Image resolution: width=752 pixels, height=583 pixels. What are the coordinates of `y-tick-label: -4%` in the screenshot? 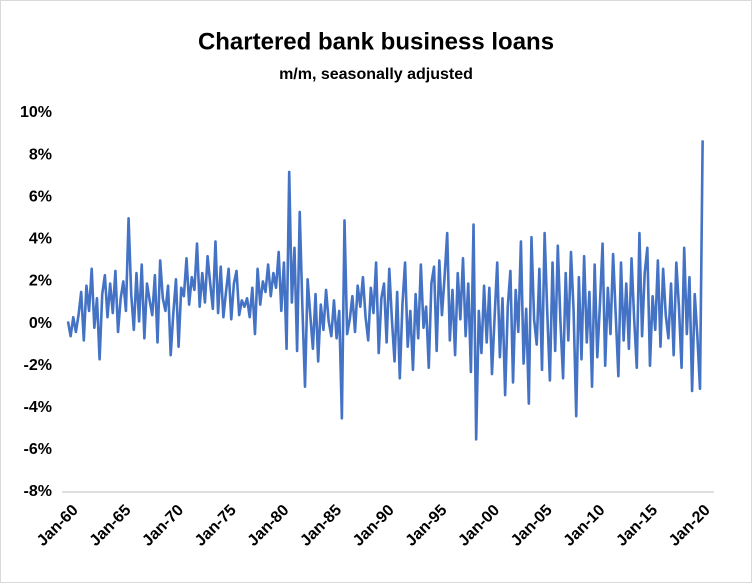 It's located at (38, 407).